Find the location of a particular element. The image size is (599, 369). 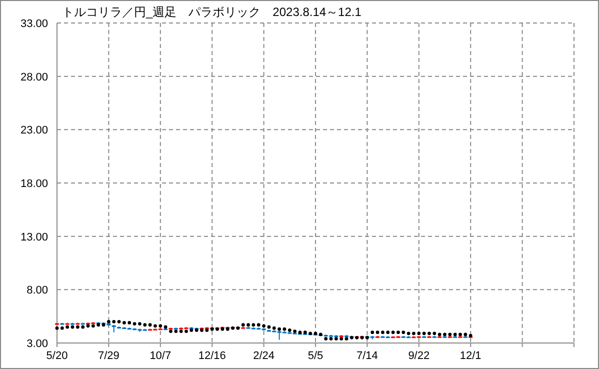

x-tick-label: 12/1 is located at coordinates (471, 356).